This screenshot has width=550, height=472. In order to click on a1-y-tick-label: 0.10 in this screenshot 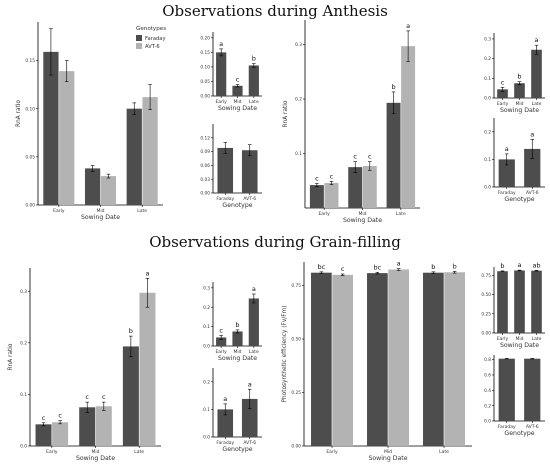, I will do `click(30, 109)`.